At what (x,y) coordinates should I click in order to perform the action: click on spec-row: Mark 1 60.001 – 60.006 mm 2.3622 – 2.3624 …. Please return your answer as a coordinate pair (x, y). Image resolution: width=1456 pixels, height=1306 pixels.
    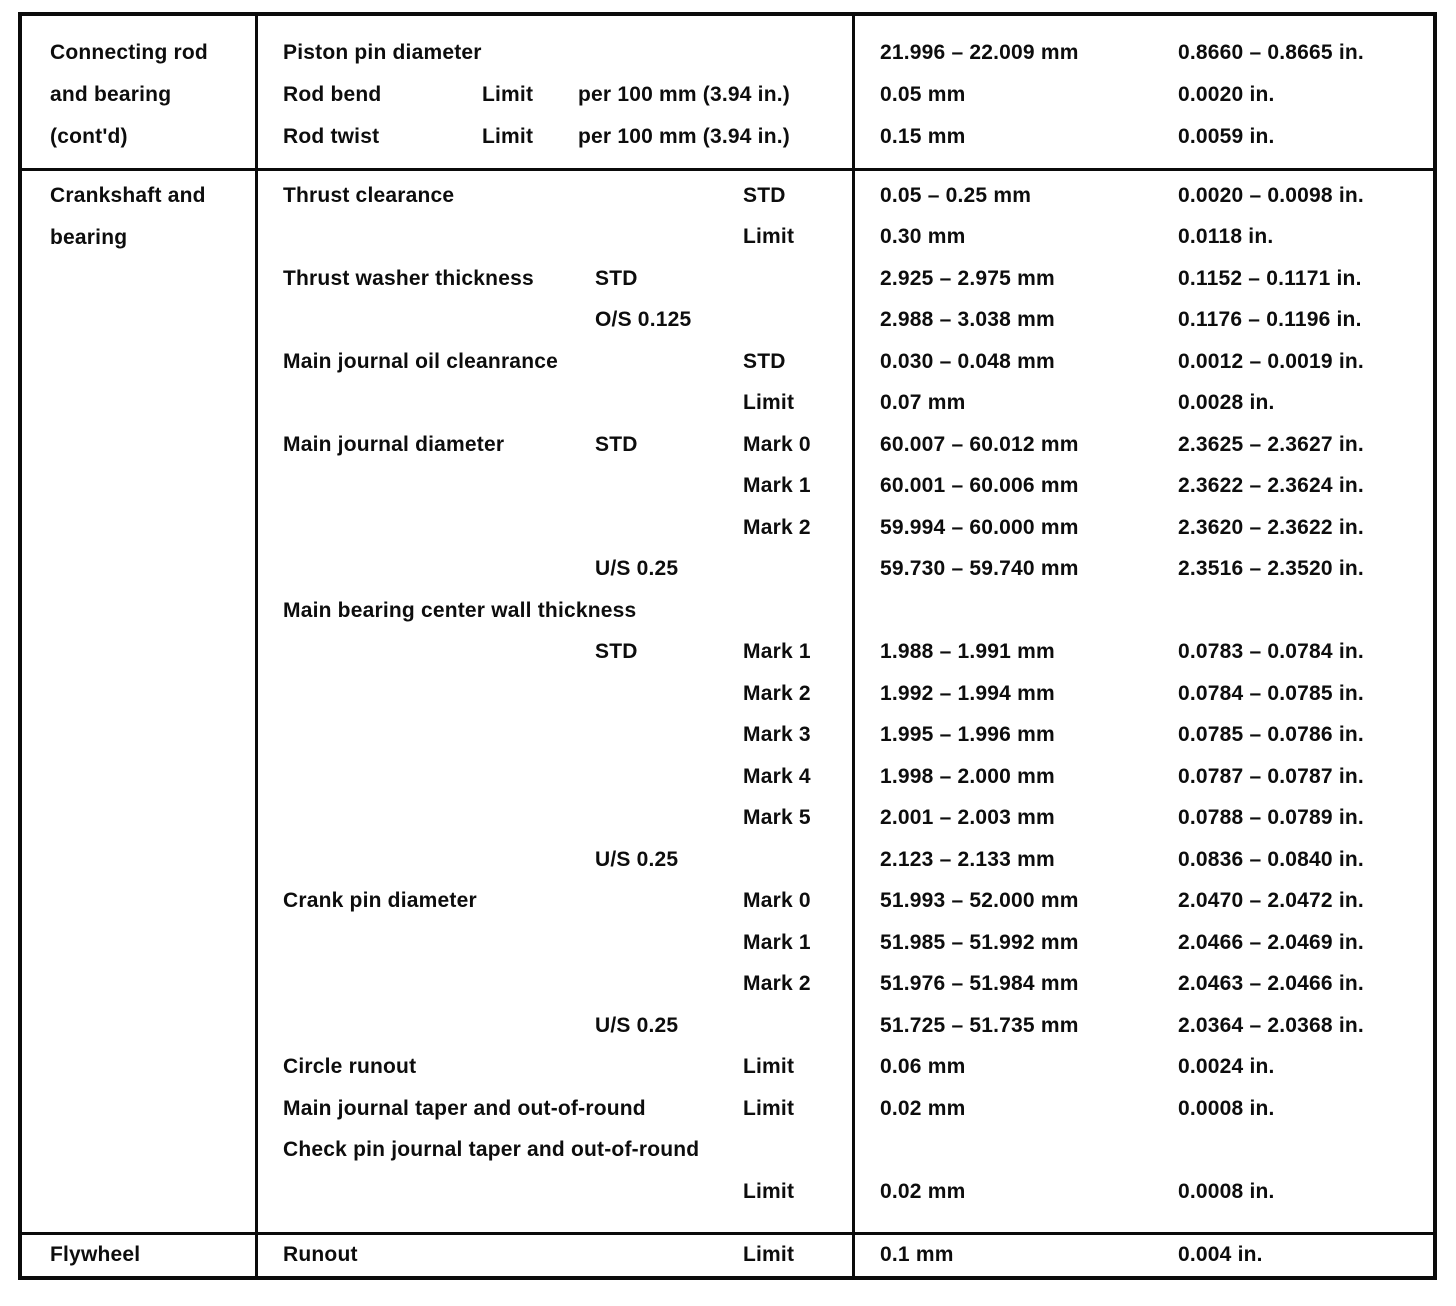
    Looking at the image, I should click on (727, 487).